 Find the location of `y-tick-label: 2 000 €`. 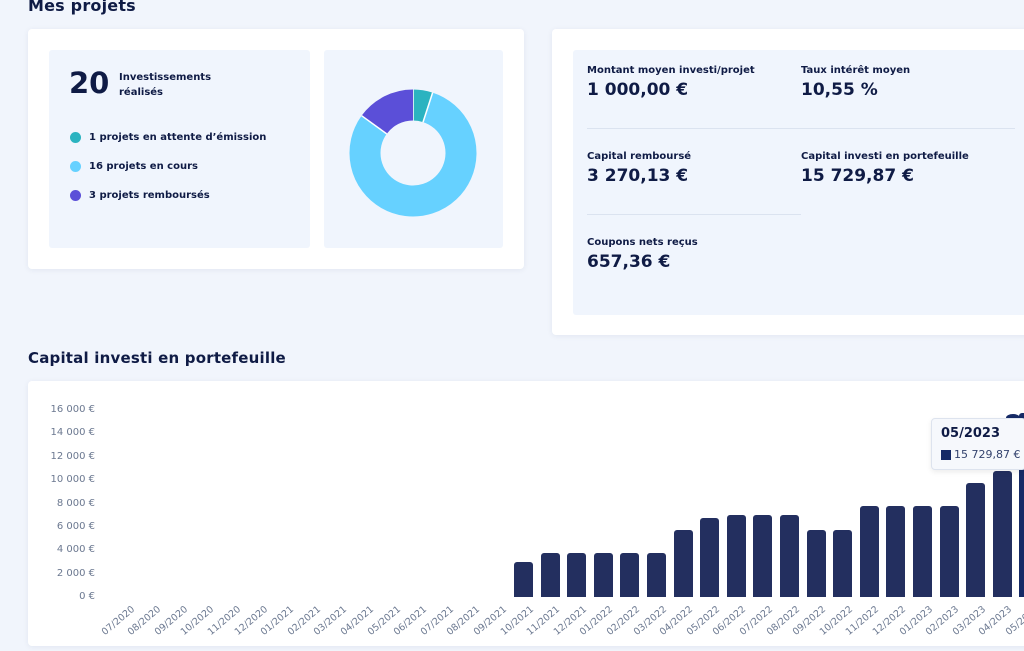

y-tick-label: 2 000 € is located at coordinates (75, 573).